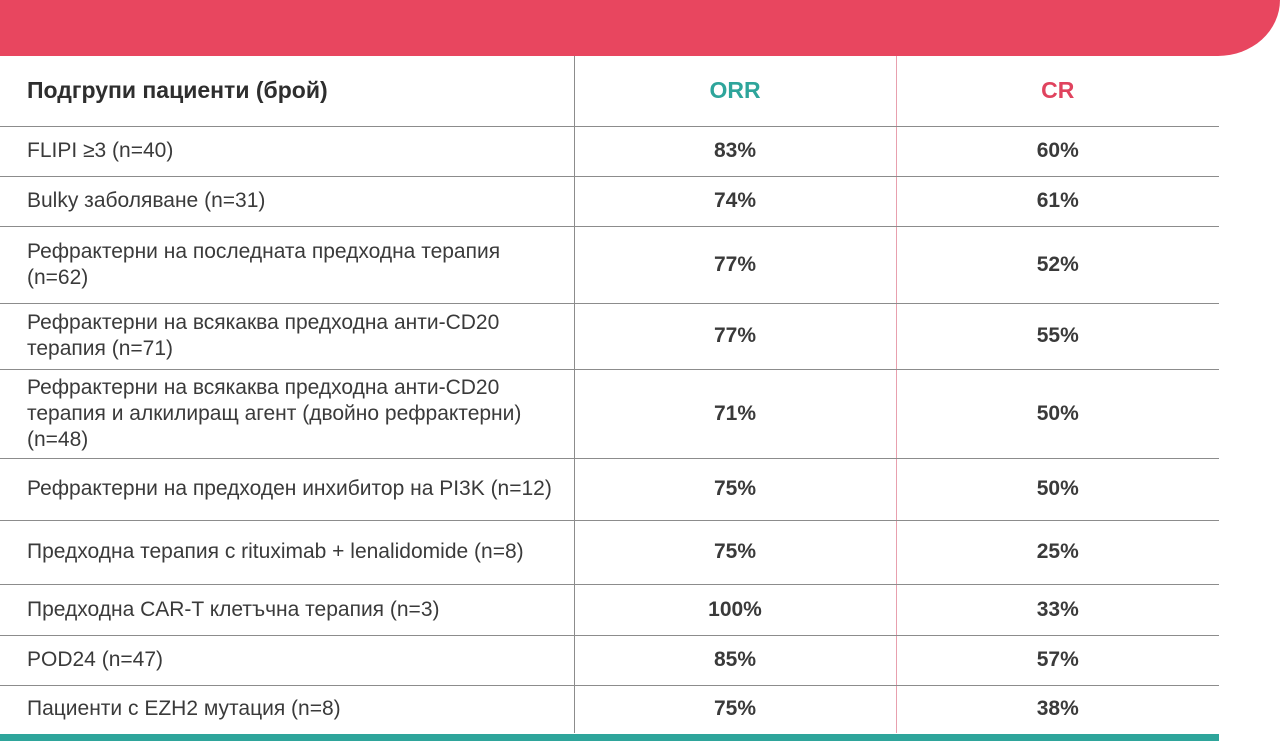  I want to click on cr-value: 38%, so click(1057, 709).